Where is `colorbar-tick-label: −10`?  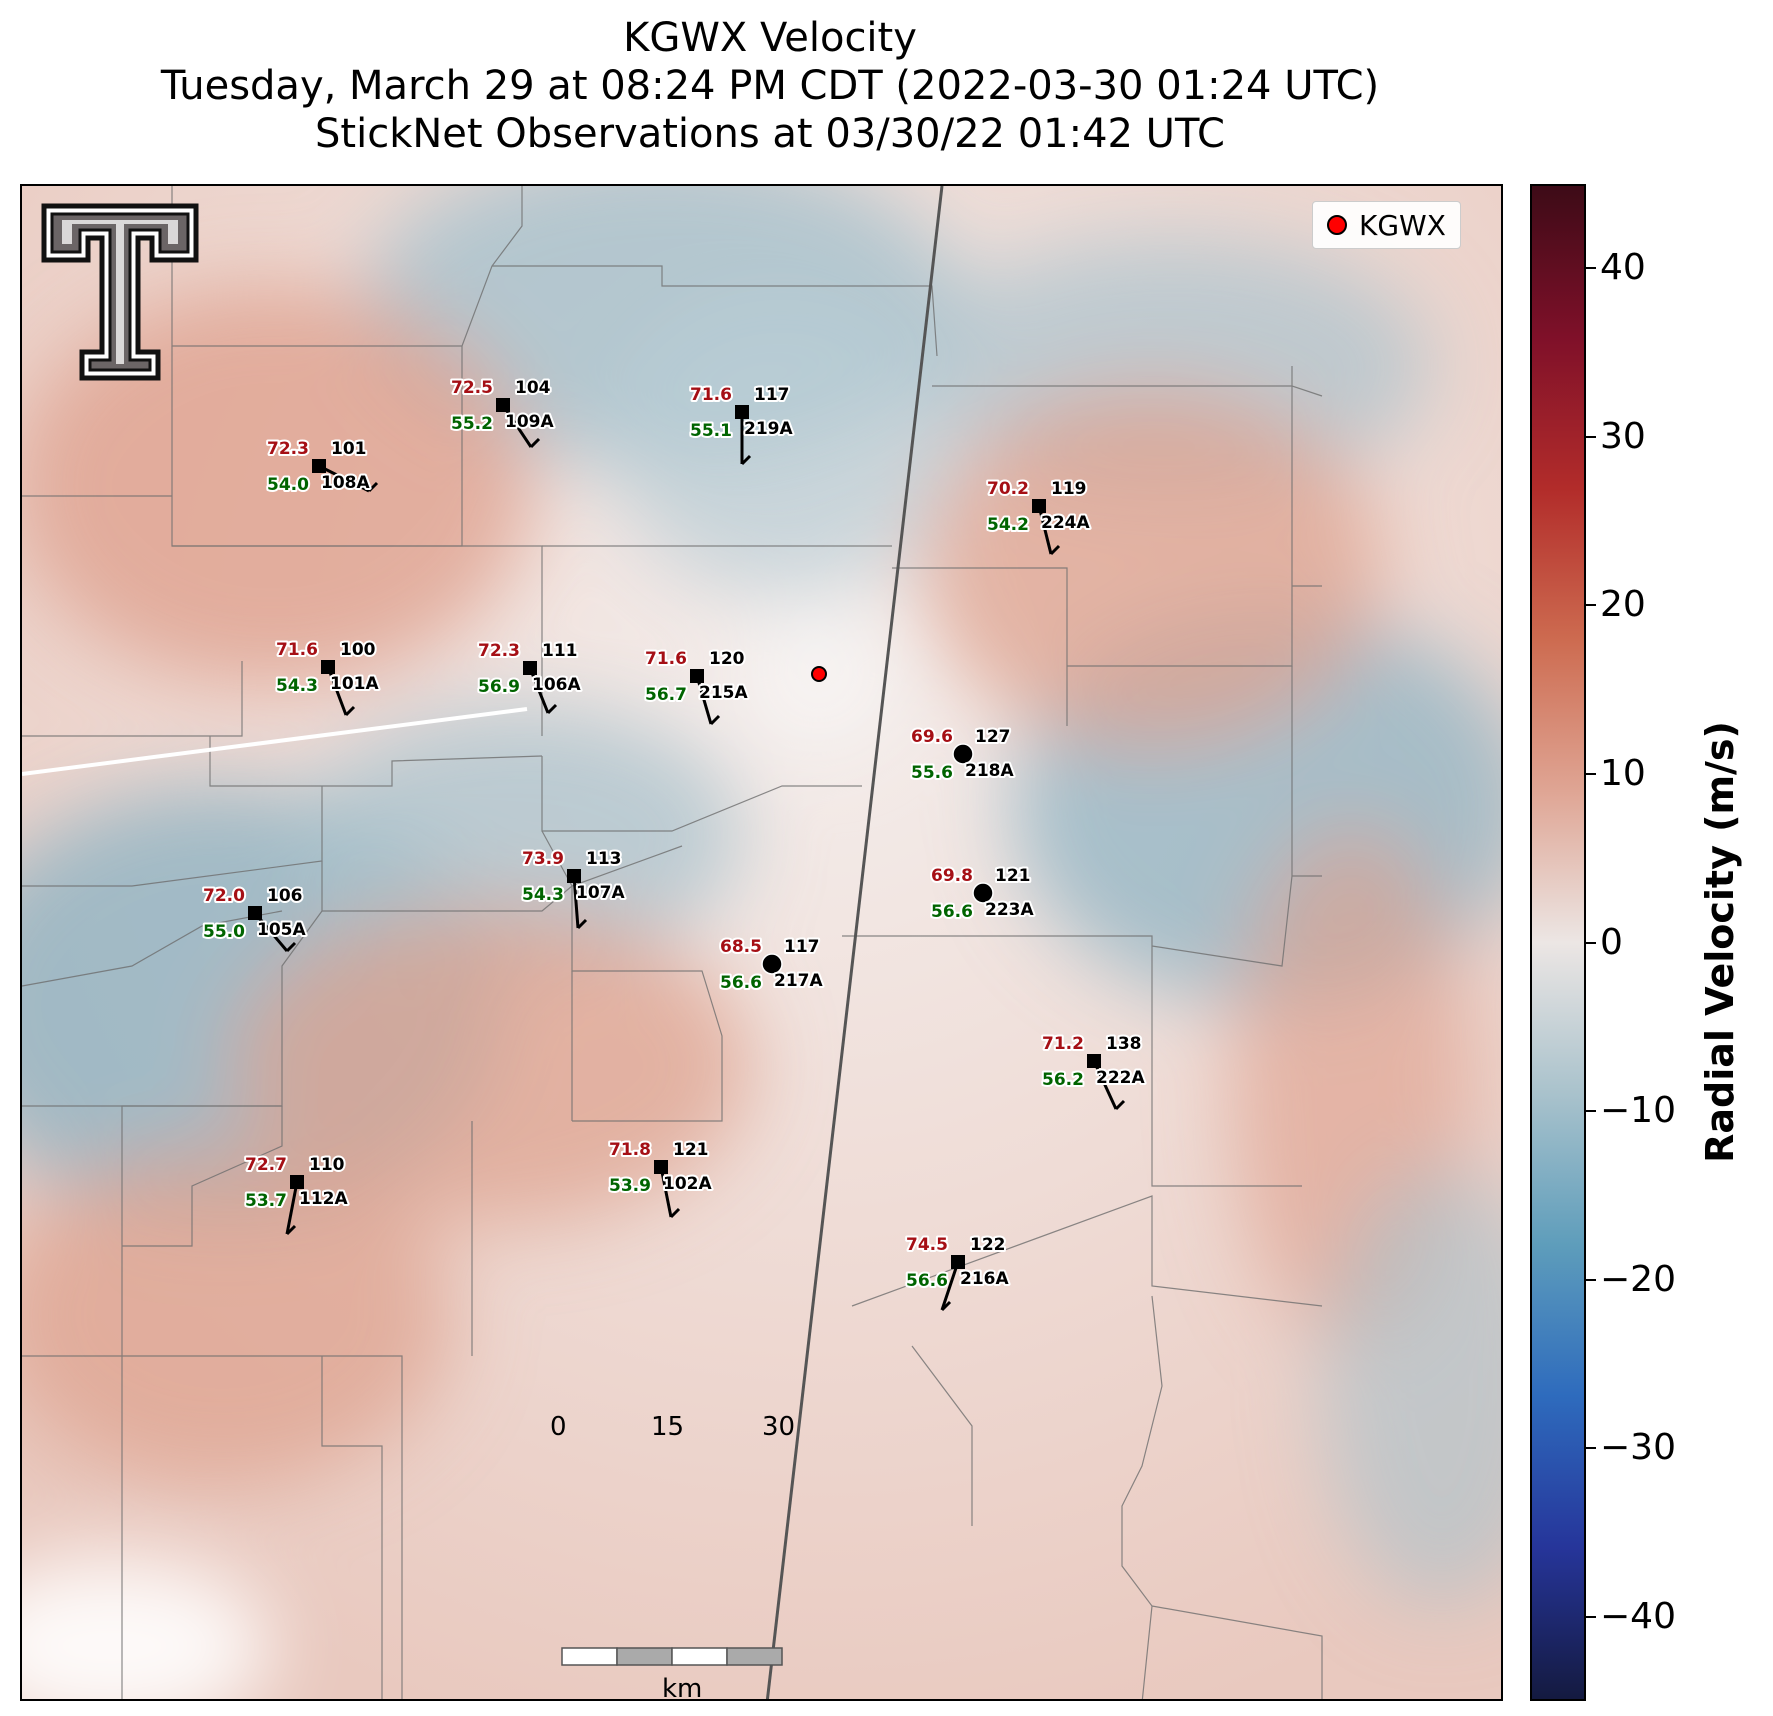 colorbar-tick-label: −10 is located at coordinates (1638, 1111).